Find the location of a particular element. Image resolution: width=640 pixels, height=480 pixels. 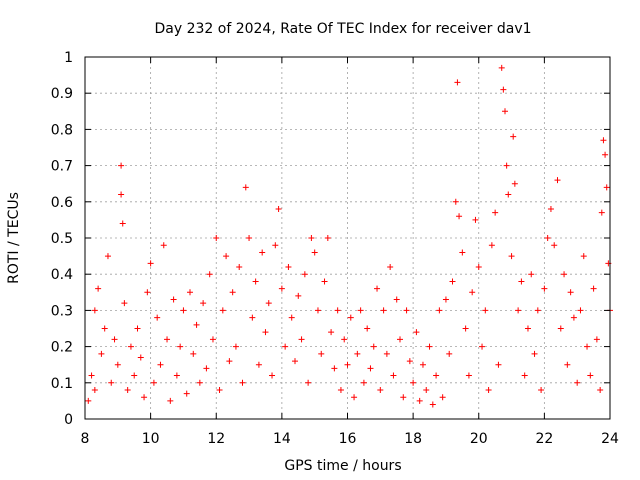

x-tick-label: 20 is located at coordinates (479, 439).